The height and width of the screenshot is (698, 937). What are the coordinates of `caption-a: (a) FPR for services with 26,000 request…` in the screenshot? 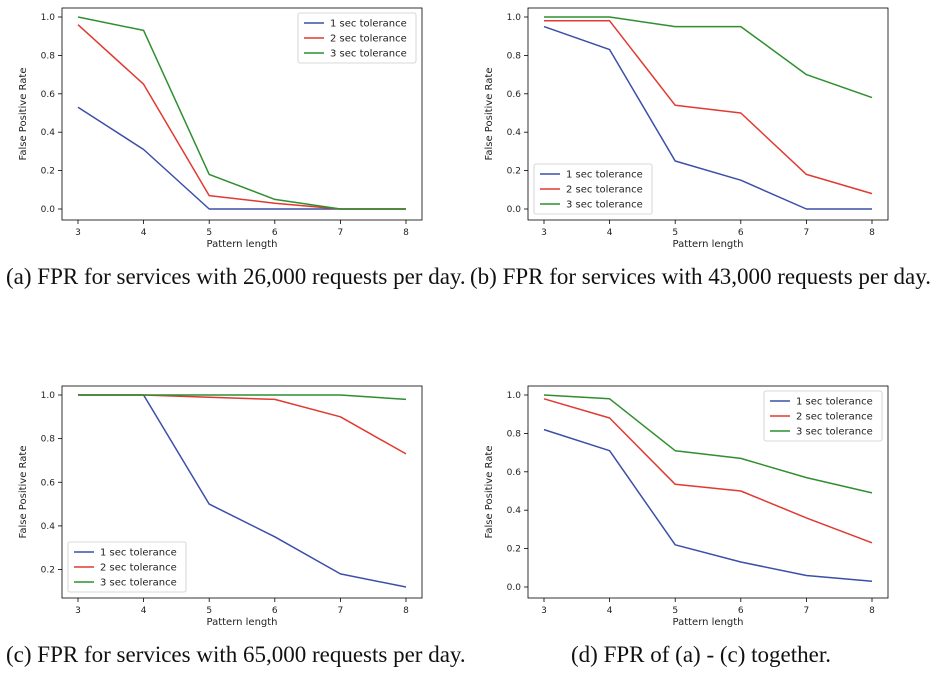 It's located at (236, 276).